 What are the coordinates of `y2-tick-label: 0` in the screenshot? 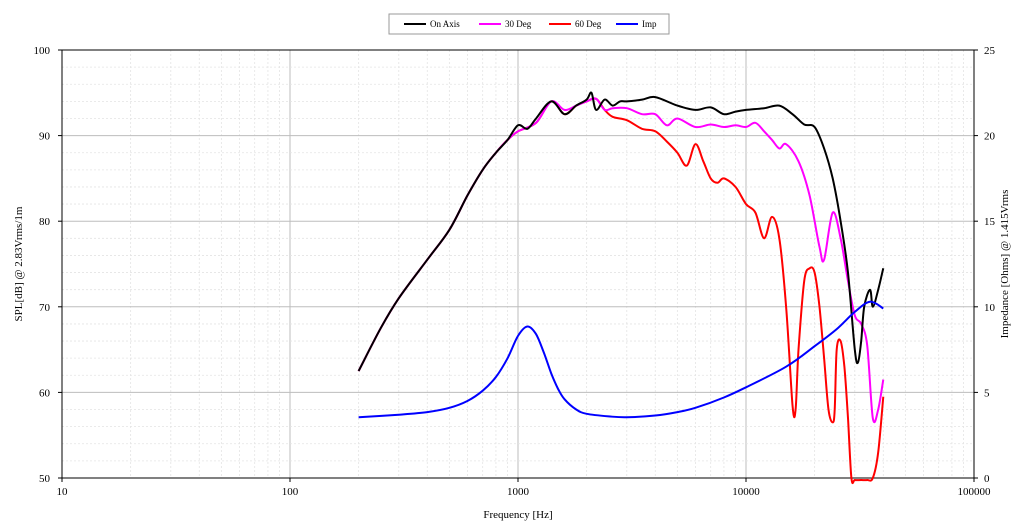 It's located at (987, 479).